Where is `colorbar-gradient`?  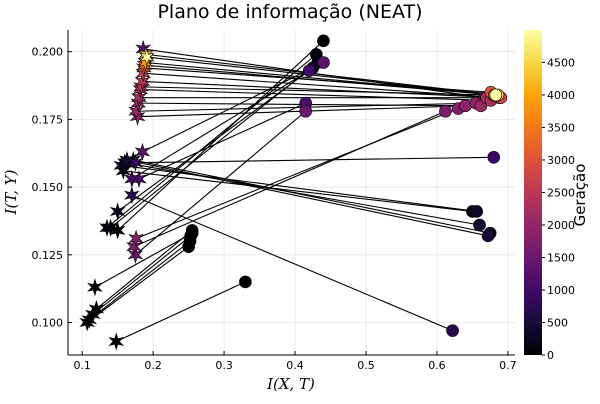 colorbar-gradient is located at coordinates (533, 192).